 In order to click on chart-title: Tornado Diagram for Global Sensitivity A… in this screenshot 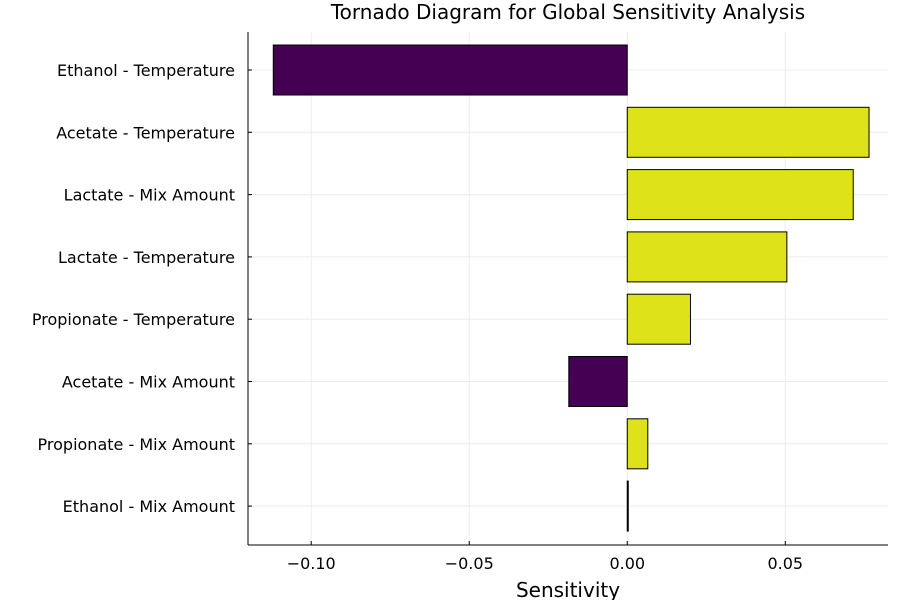, I will do `click(567, 12)`.